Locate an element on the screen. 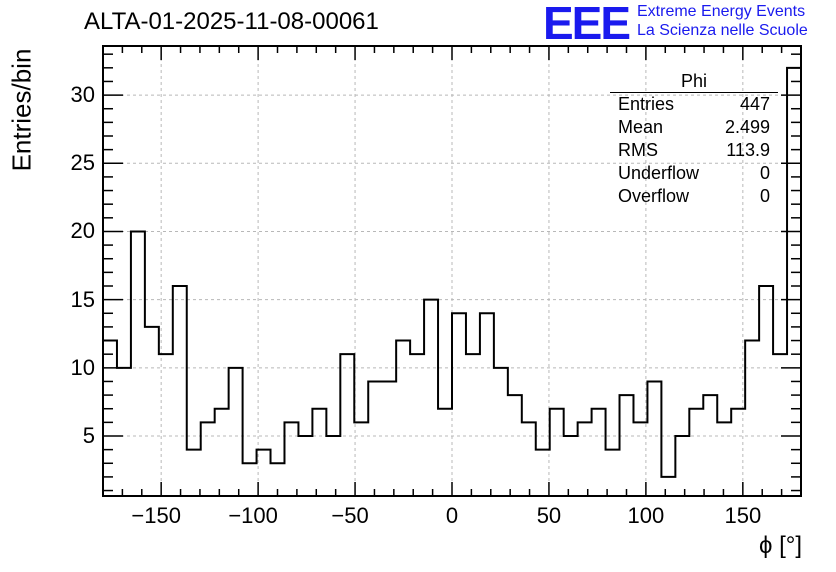 This screenshot has width=836, height=572. logo-caption-line2: La Scienza nelle Scuole is located at coordinates (722, 30).